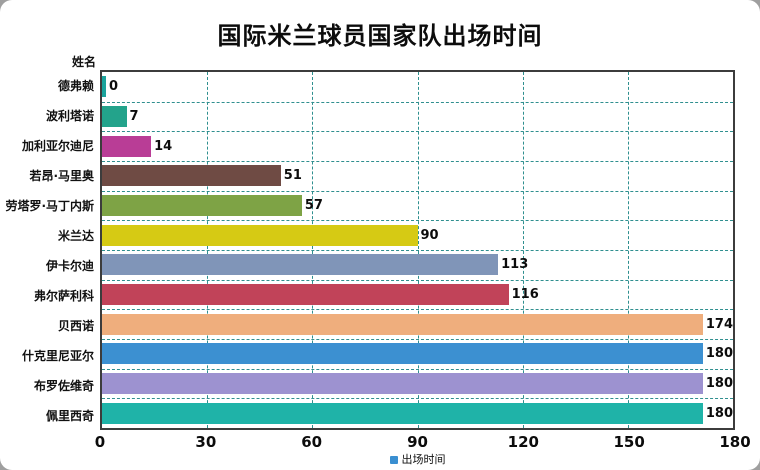 This screenshot has height=470, width=760. I want to click on bar-value-label: 174, so click(719, 324).